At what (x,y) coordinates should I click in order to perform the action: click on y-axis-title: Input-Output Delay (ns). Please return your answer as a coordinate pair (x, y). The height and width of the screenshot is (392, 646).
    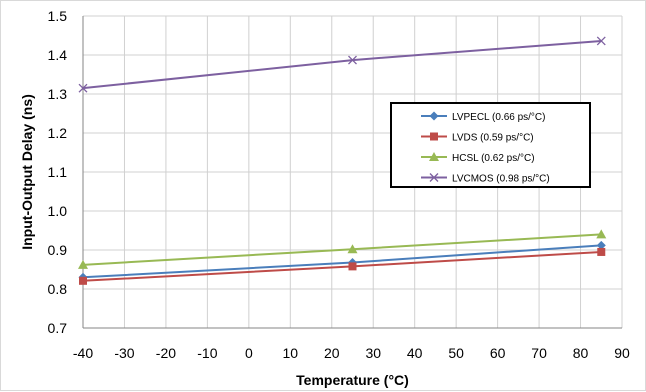
    Looking at the image, I should click on (27, 172).